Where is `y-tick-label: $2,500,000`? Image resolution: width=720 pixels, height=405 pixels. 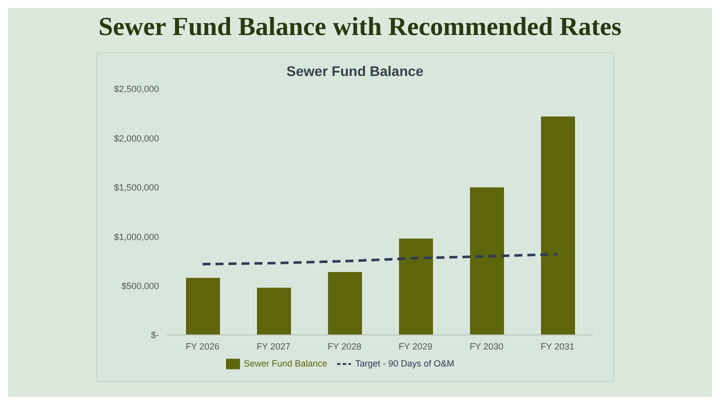
y-tick-label: $2,500,000 is located at coordinates (136, 89).